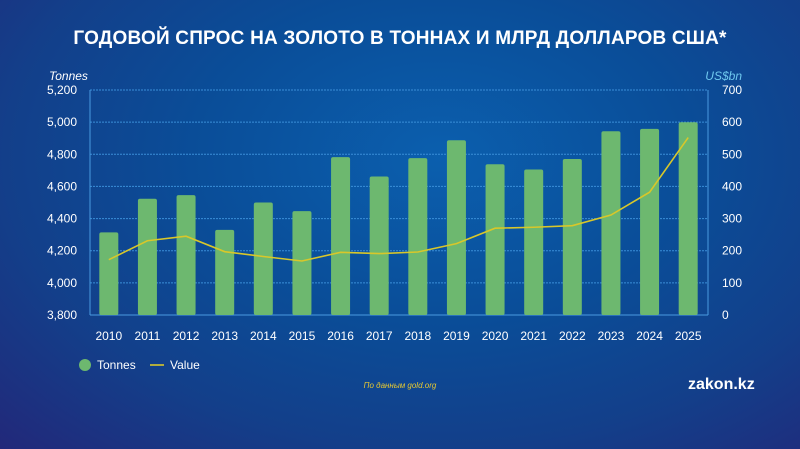  I want to click on right-tick-label: 0, so click(725, 315).